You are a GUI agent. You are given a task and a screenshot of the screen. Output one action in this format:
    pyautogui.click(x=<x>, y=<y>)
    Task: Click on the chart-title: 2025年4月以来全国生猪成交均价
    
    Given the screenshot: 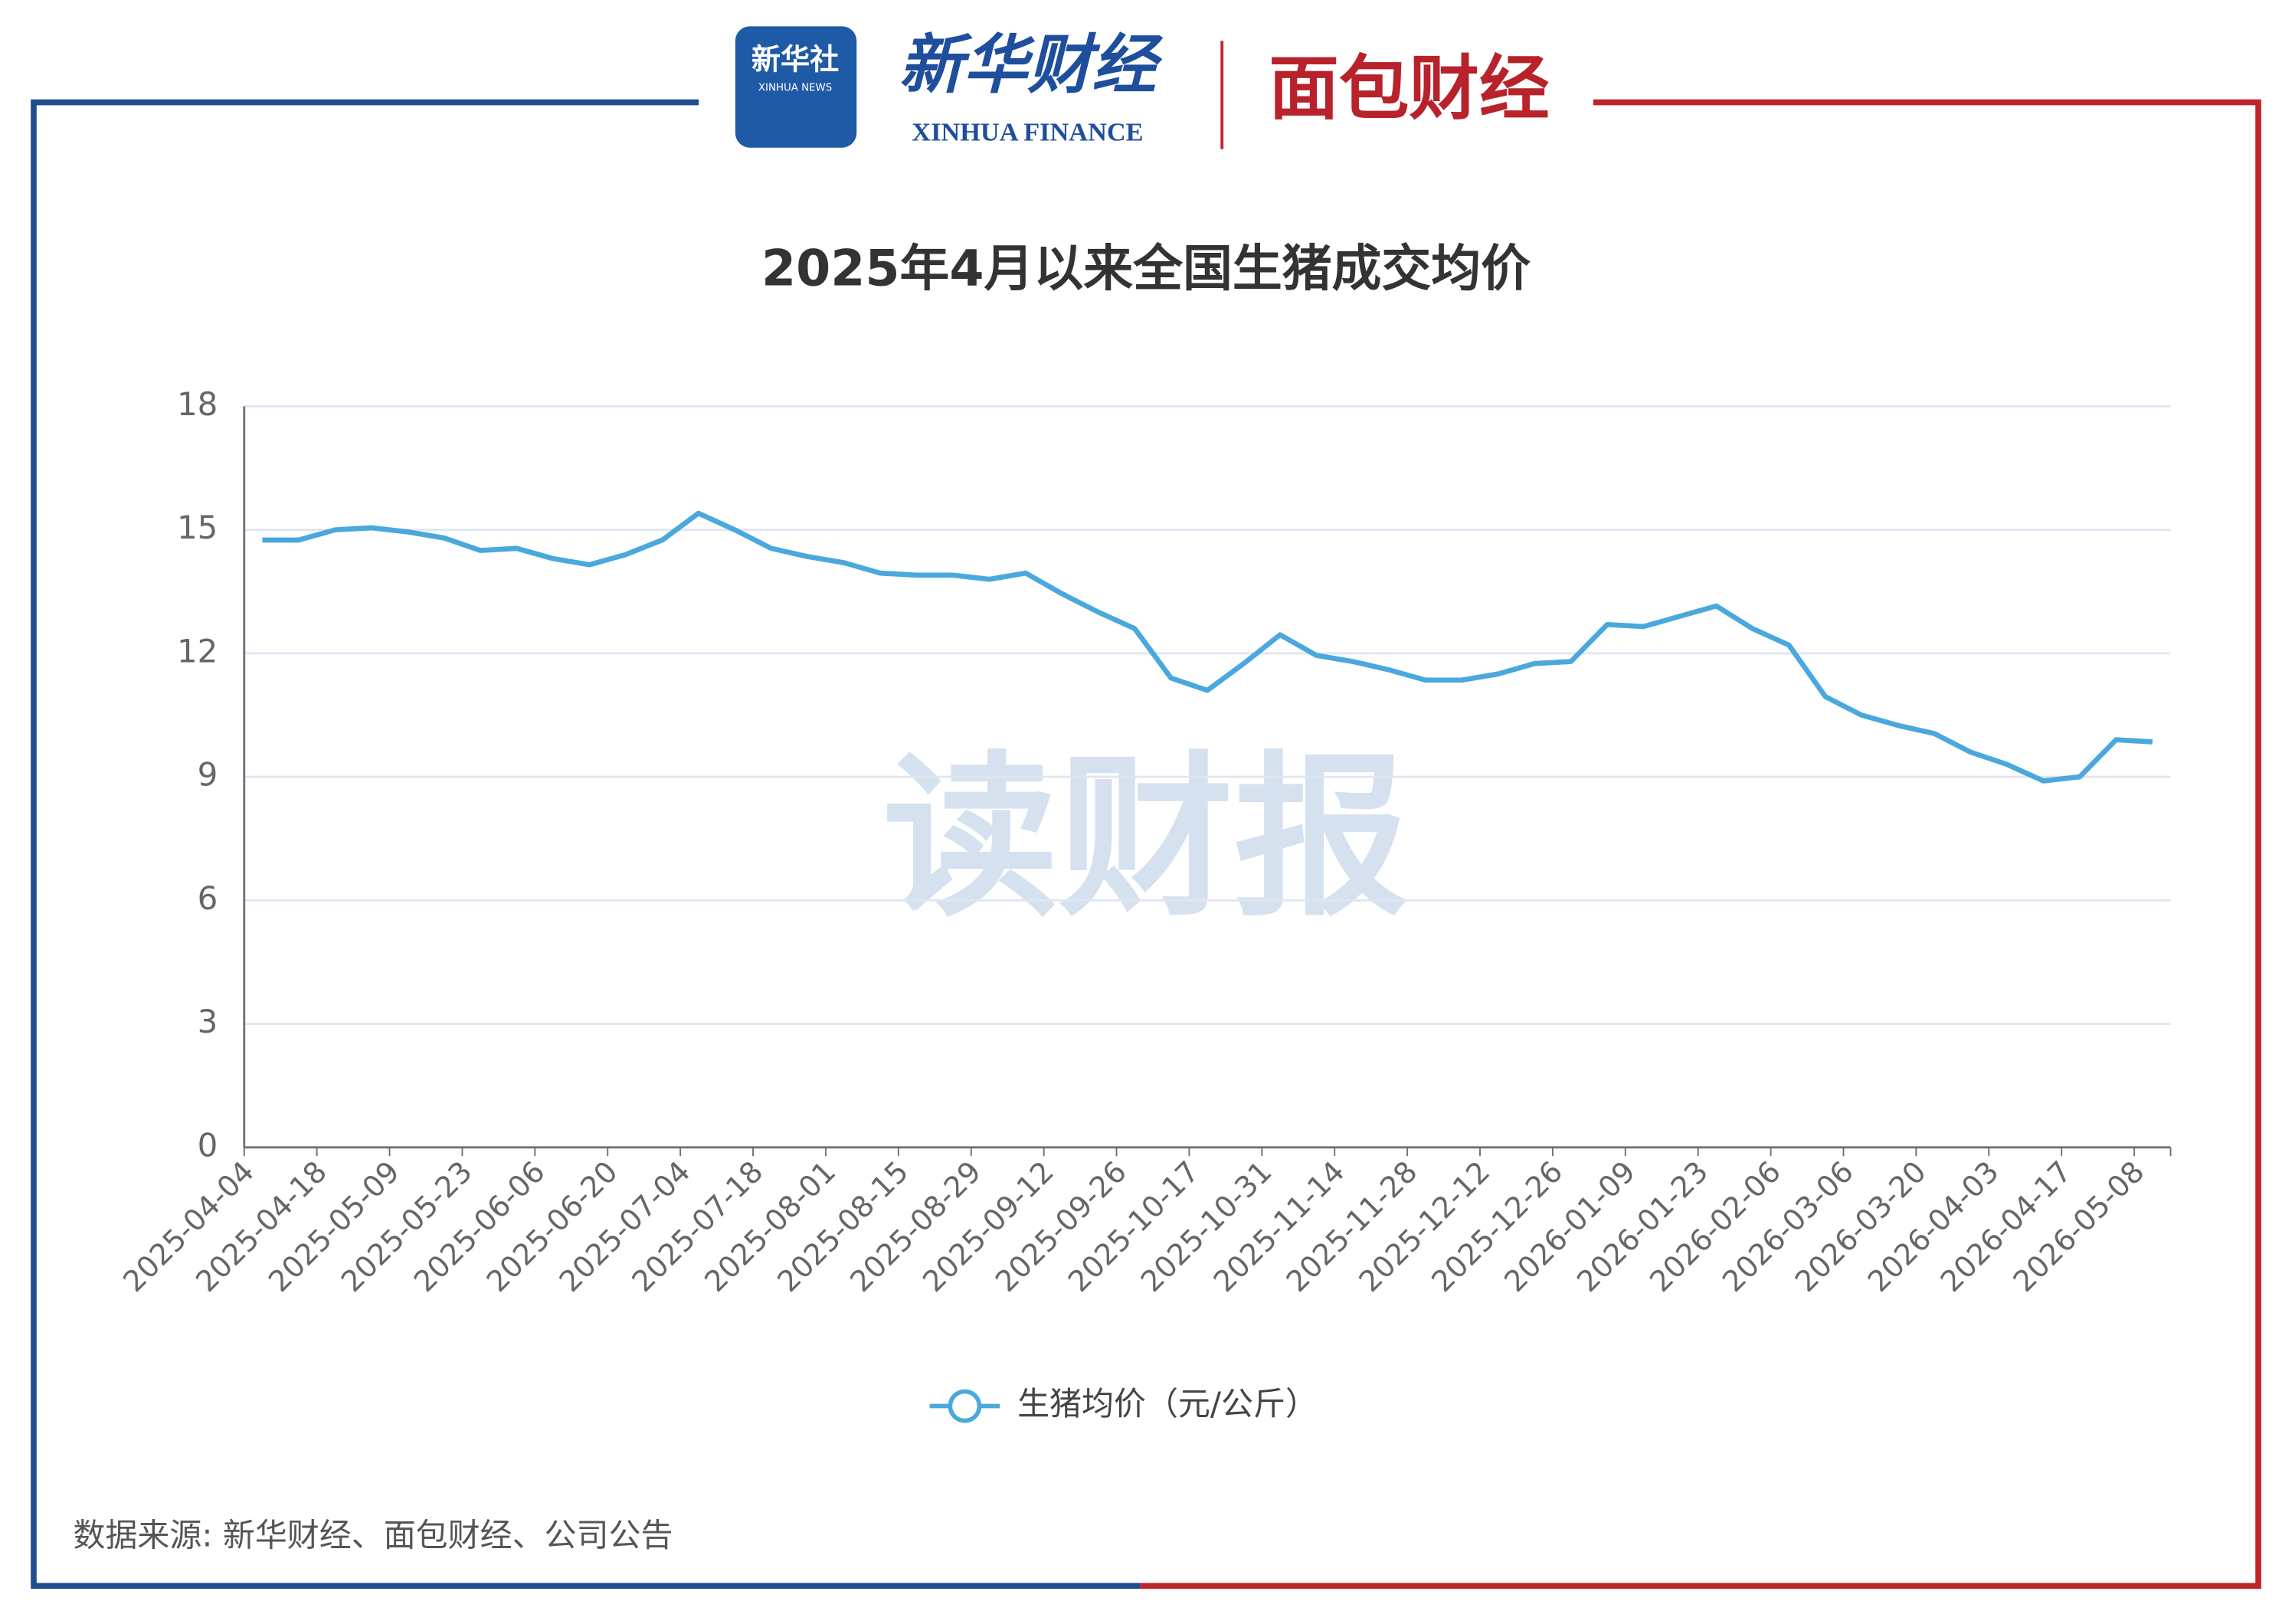 What is the action you would take?
    pyautogui.click(x=1146, y=268)
    